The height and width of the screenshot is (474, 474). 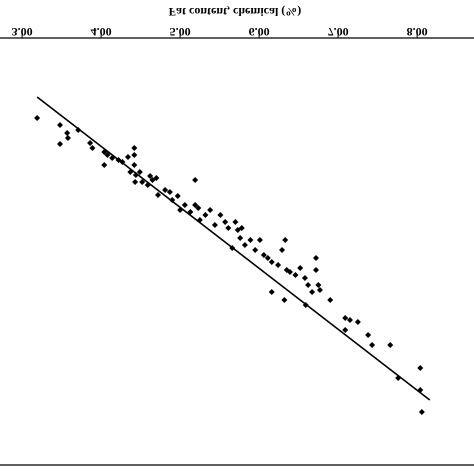 What do you see at coordinates (338, 32) in the screenshot?
I see `x-tick-label: 7.00` at bounding box center [338, 32].